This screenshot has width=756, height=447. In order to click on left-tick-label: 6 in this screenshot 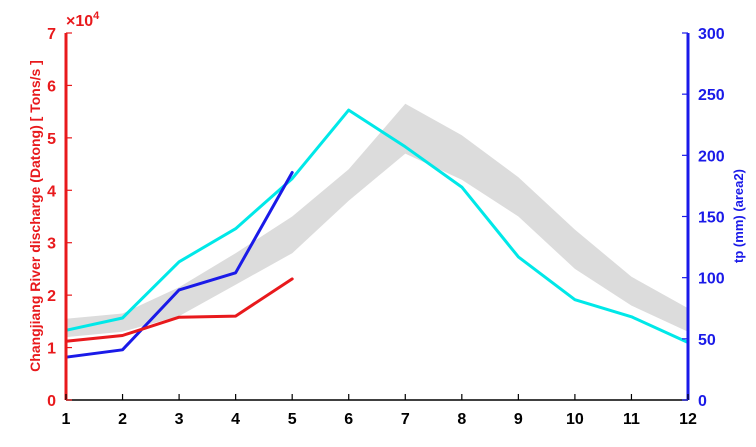, I will do `click(51, 86)`.